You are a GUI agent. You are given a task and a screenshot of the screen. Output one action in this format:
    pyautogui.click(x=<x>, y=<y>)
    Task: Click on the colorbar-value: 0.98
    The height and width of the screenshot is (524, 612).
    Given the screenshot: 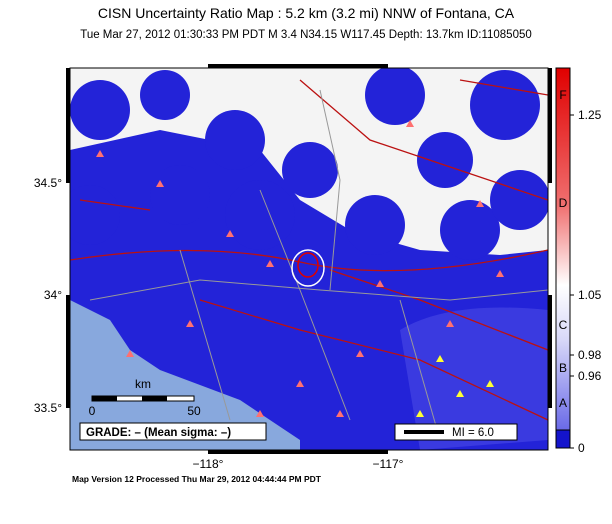 What is the action you would take?
    pyautogui.click(x=590, y=355)
    